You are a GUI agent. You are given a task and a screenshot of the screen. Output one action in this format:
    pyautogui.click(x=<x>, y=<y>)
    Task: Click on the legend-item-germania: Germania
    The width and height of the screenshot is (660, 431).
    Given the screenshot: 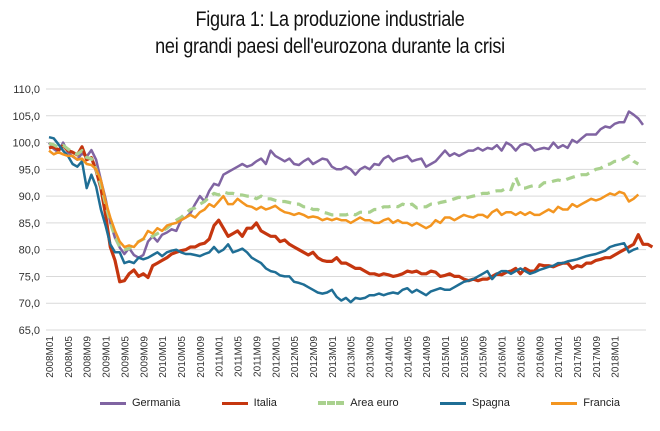 What is the action you would take?
    pyautogui.click(x=140, y=403)
    